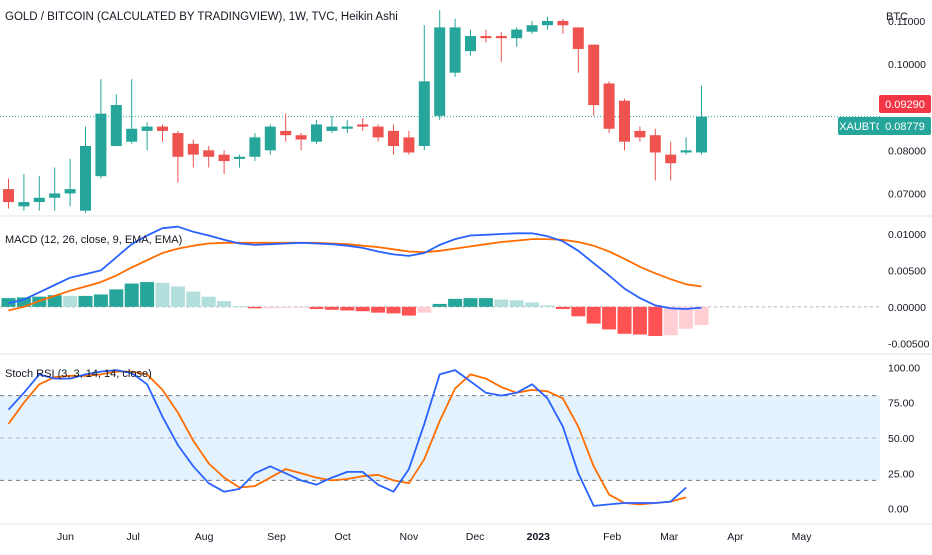  I want to click on x-tick-label: Aug, so click(204, 537).